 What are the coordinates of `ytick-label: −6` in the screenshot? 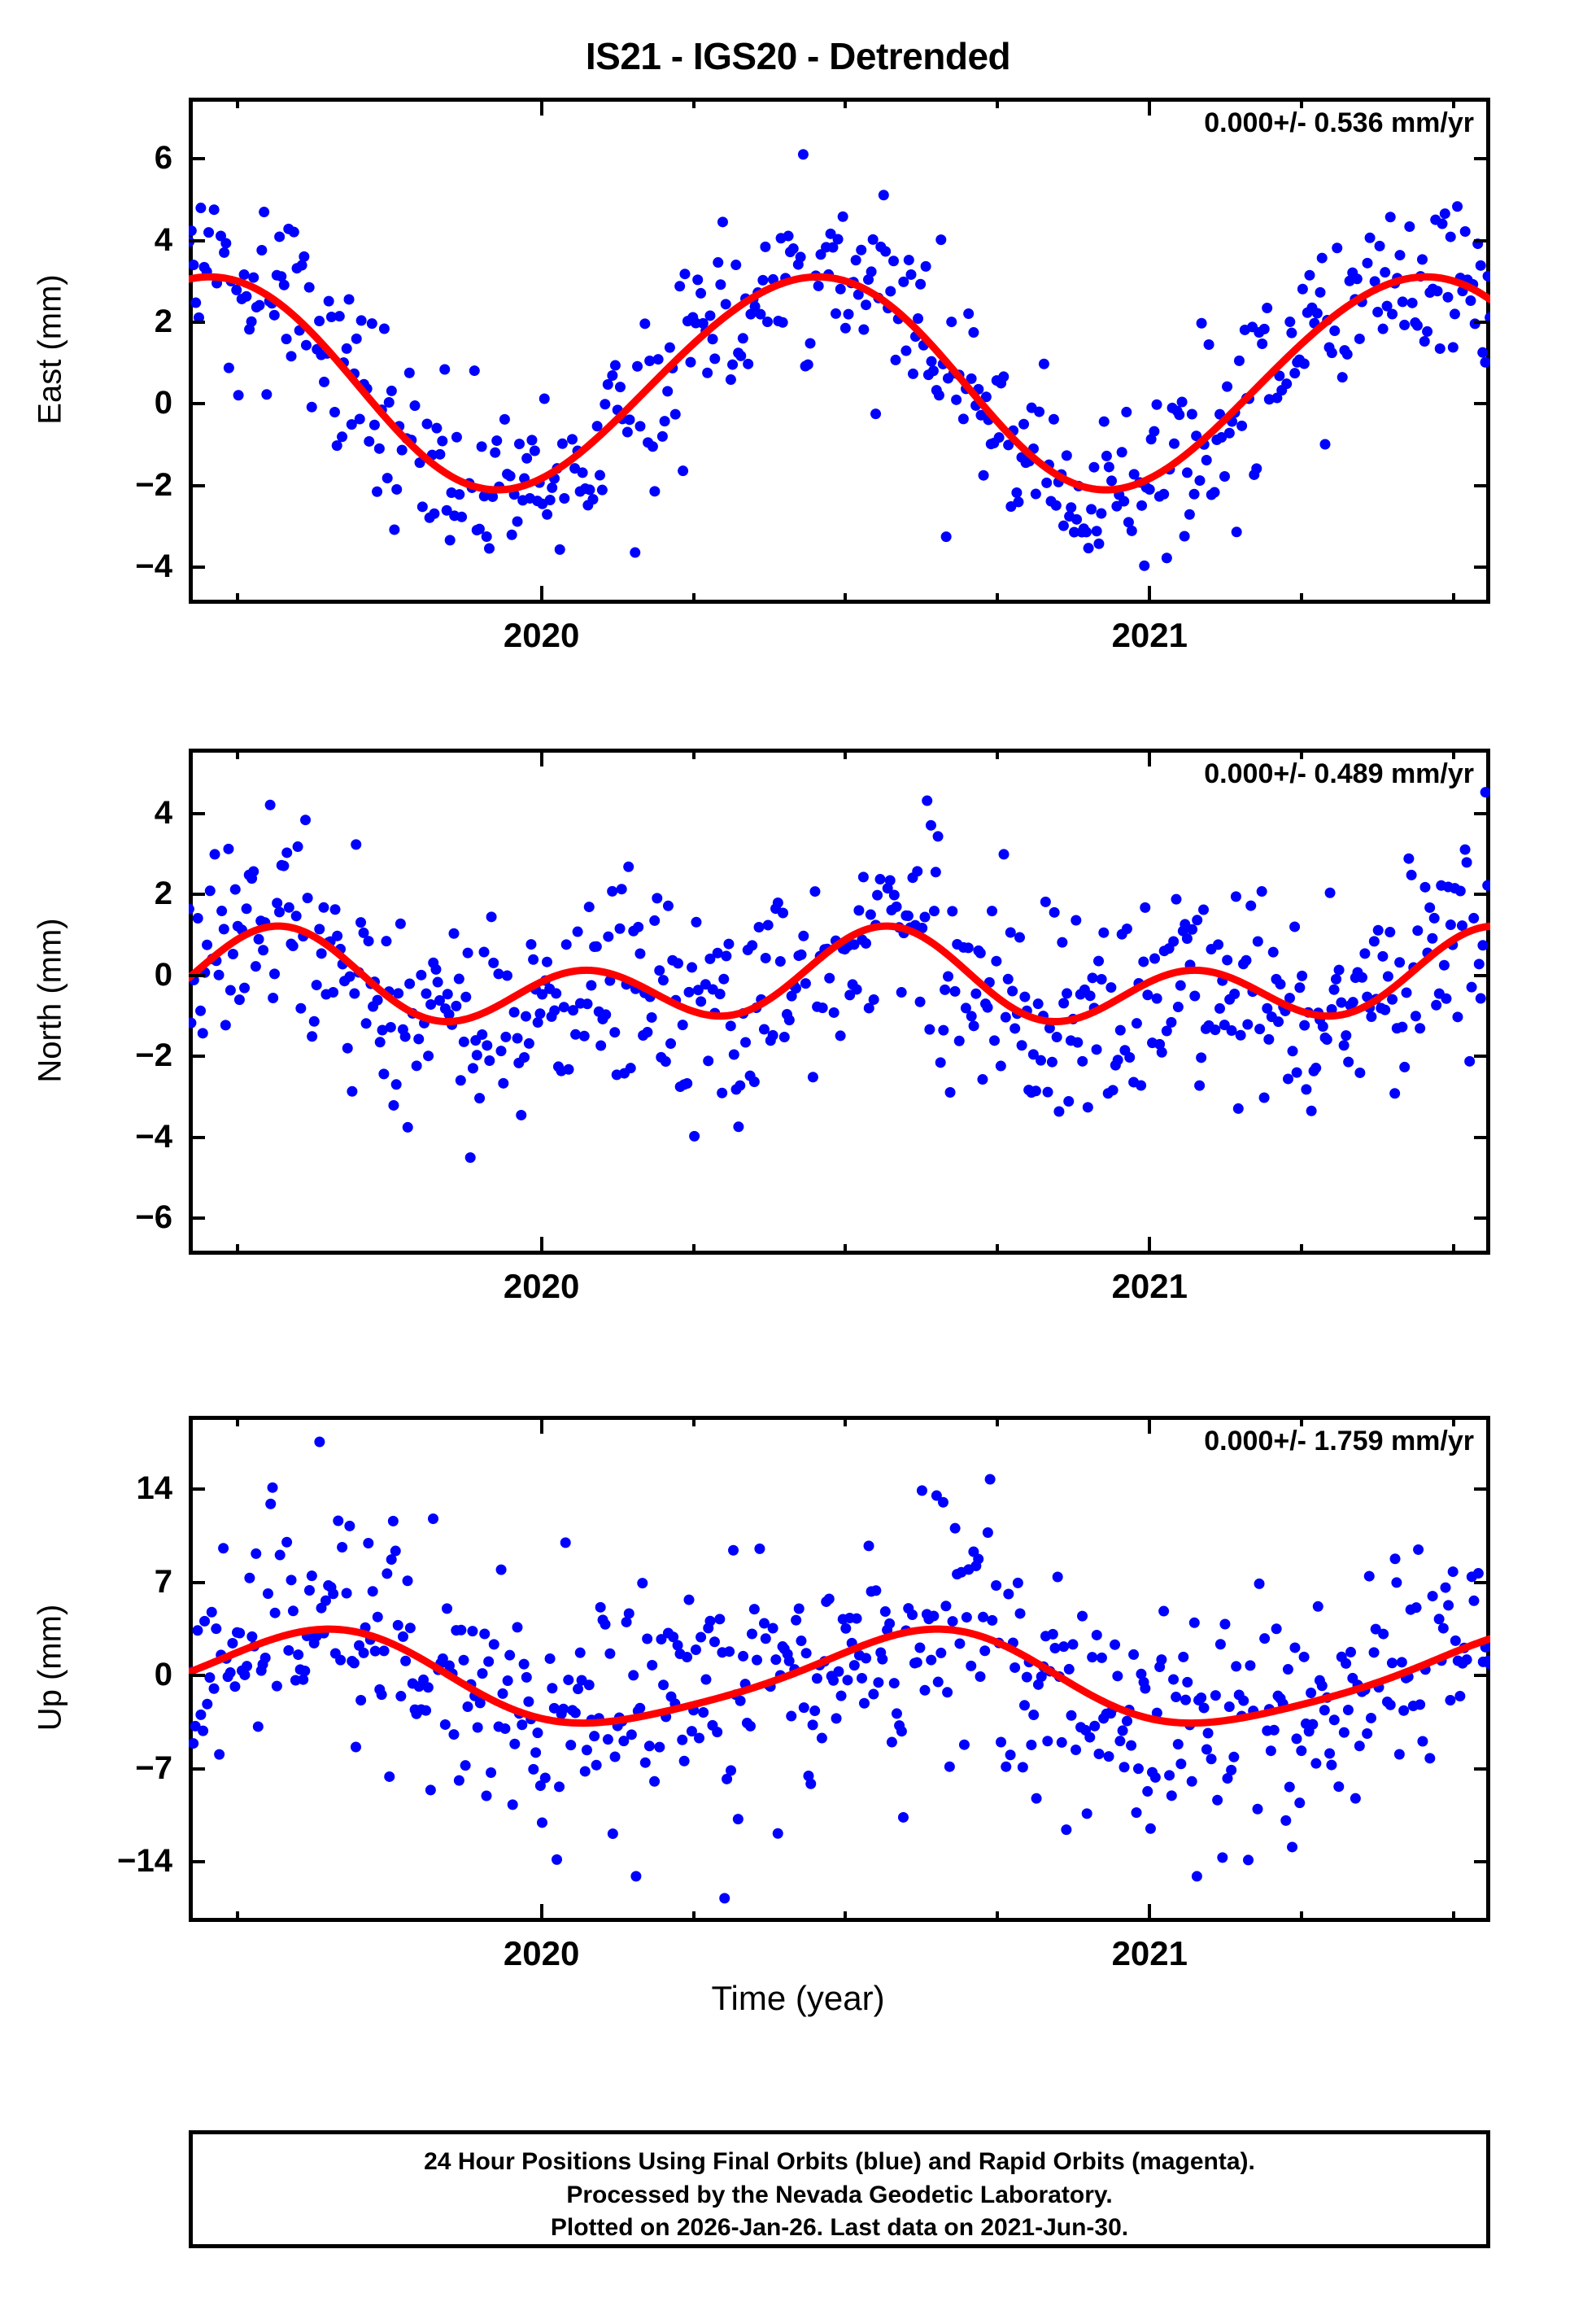 It's located at (153, 1217).